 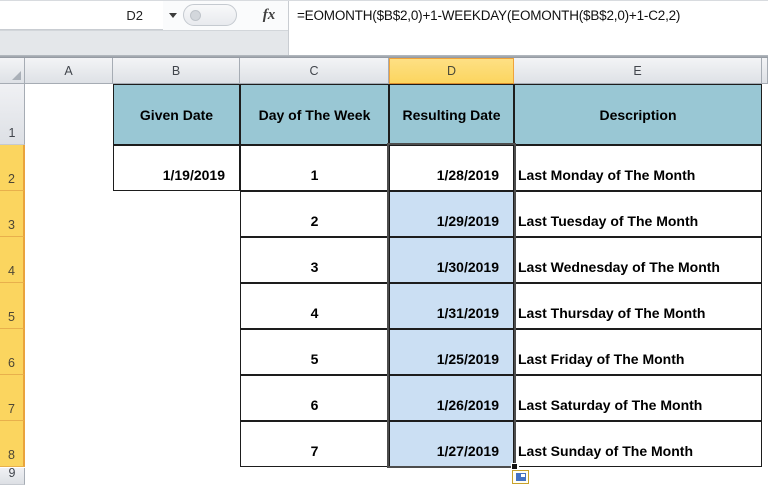 What do you see at coordinates (451, 306) in the screenshot?
I see `cell-d5: 1/31/2019` at bounding box center [451, 306].